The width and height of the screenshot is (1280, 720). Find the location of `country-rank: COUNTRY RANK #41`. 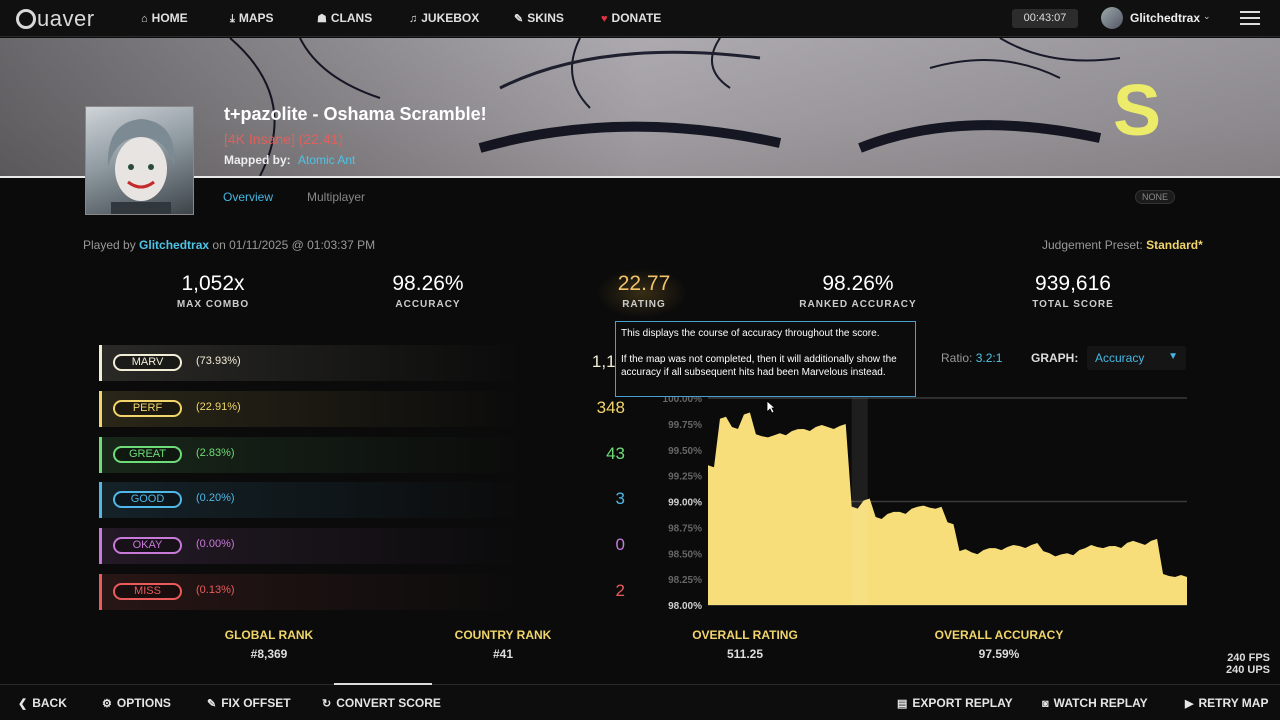

country-rank: COUNTRY RANK #41 is located at coordinates (503, 644).